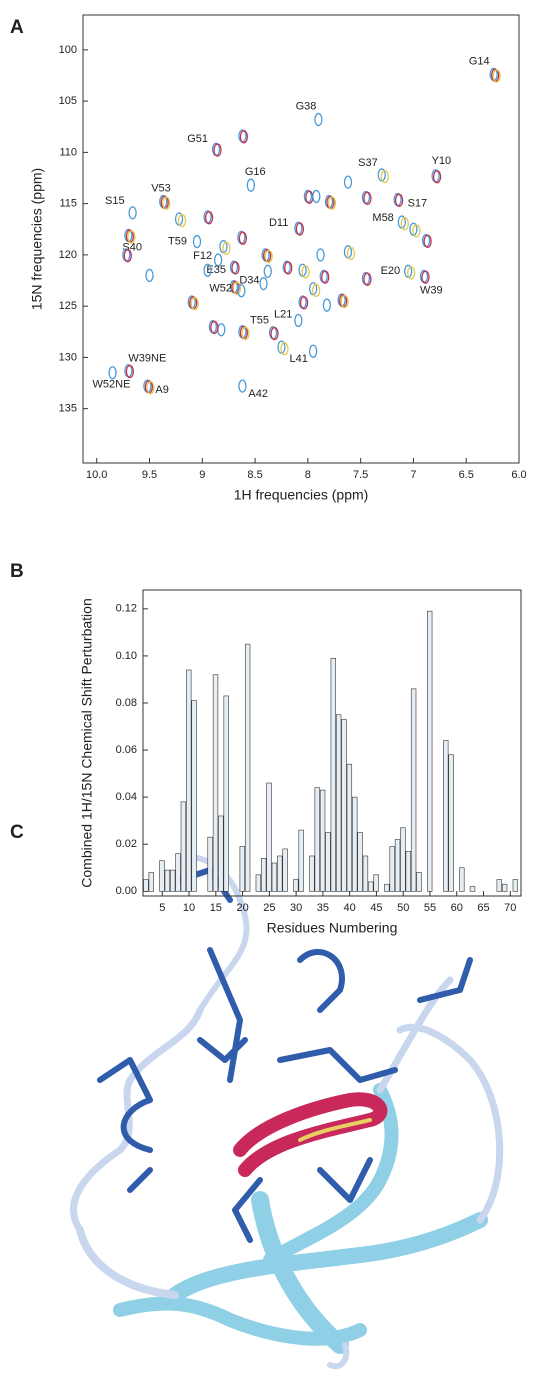 The width and height of the screenshot is (534, 1382). What do you see at coordinates (323, 908) in the screenshot?
I see `x-tick-label: 35` at bounding box center [323, 908].